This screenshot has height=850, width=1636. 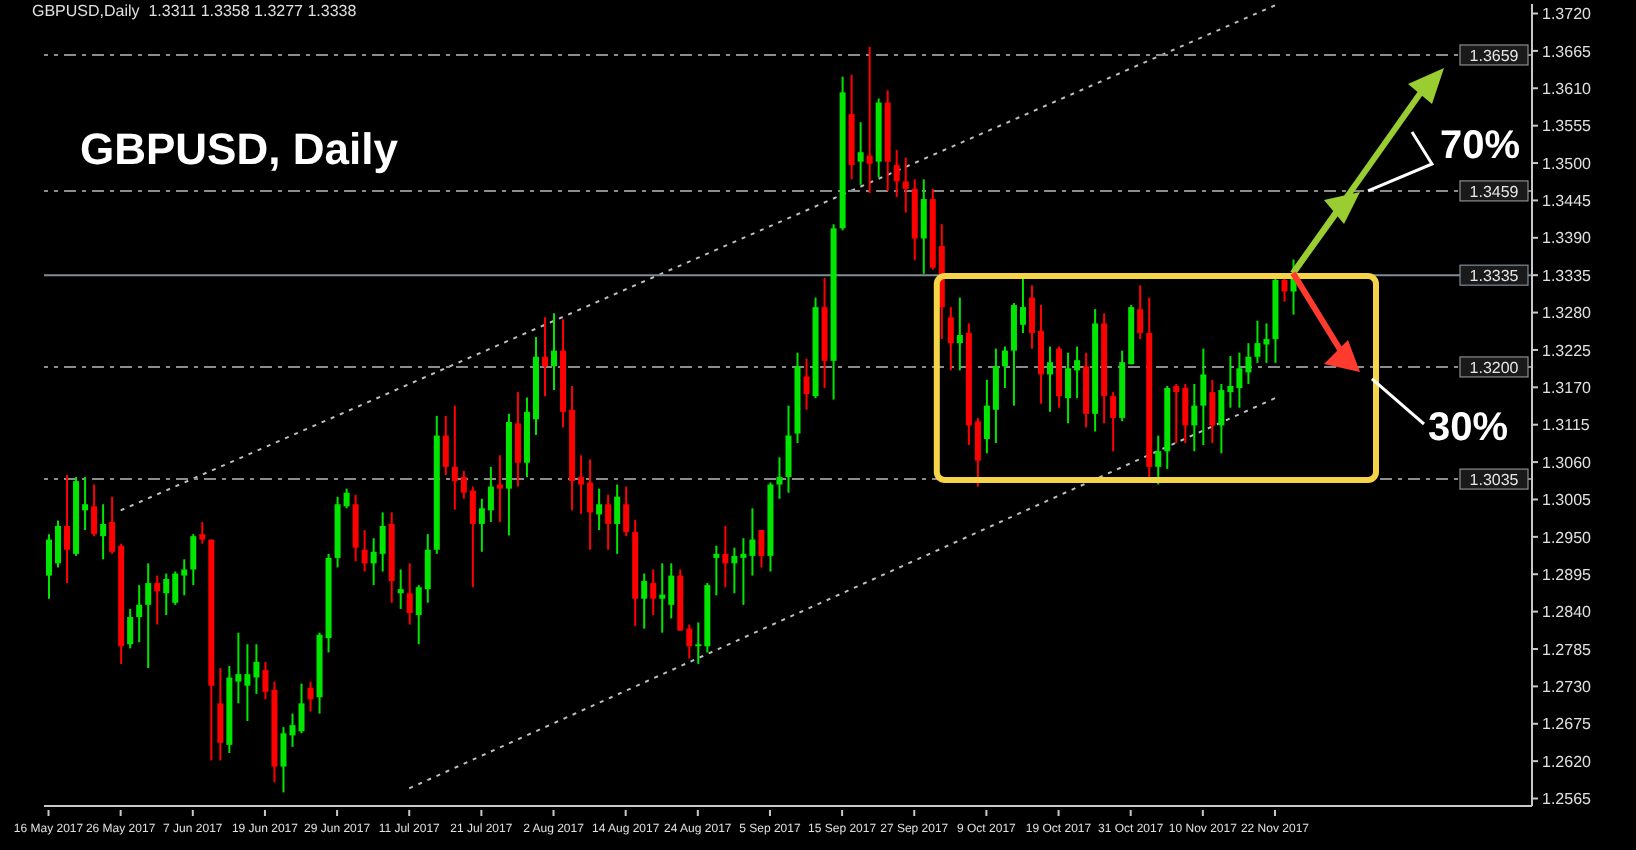 I want to click on ref-line-label: 1.3035, so click(x=1494, y=480).